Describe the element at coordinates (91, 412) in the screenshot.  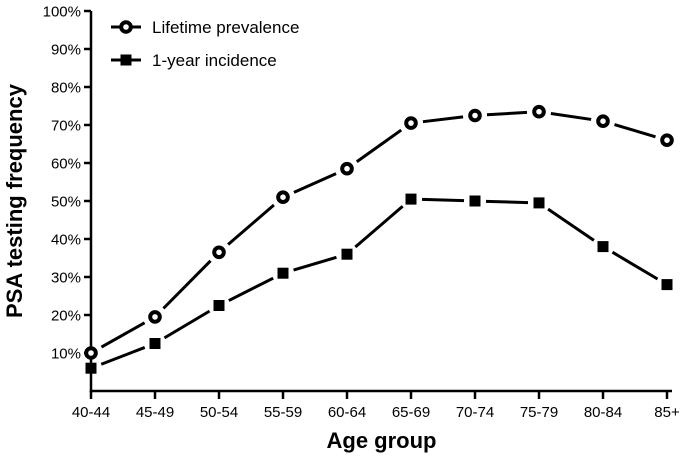
I see `x-tick-label: 40-44` at that location.